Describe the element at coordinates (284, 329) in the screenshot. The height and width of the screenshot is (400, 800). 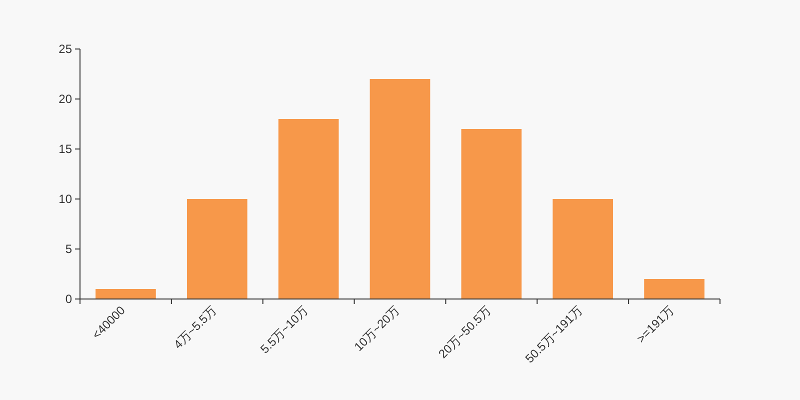
I see `x-tick-label: 5.5万~10万` at that location.